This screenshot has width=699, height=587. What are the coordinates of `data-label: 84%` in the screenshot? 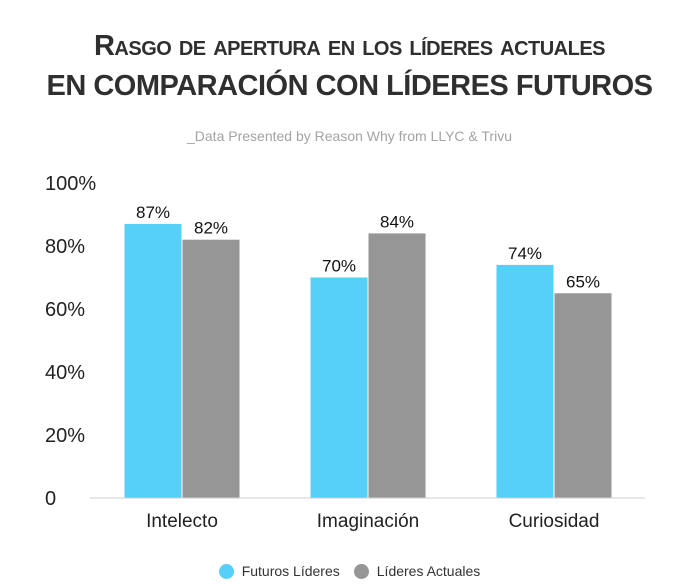 It's located at (397, 221).